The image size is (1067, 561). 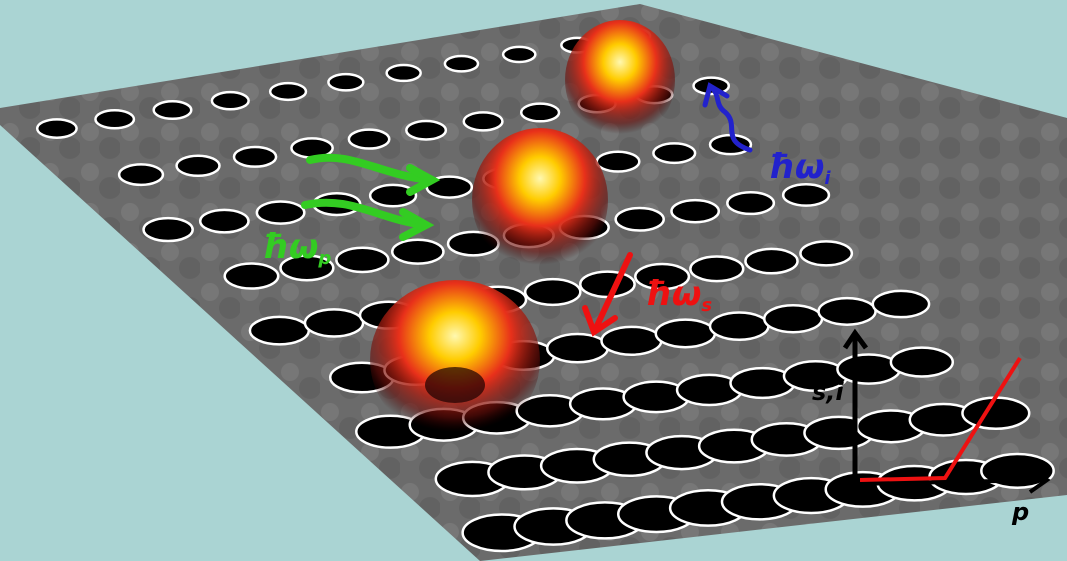 I want to click on signal-arrow, so click(x=612, y=292).